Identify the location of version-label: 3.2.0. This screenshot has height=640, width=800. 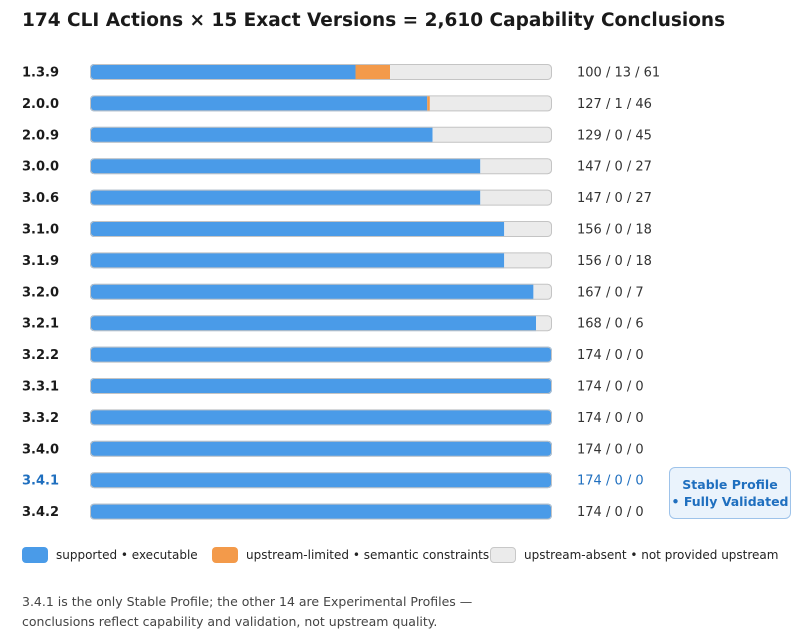
(40, 292).